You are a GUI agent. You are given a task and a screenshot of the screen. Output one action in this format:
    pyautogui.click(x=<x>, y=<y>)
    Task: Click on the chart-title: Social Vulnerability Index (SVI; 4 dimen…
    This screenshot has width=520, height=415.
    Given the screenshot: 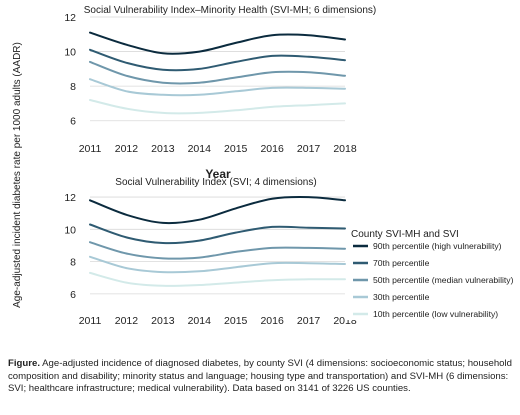 What is the action you would take?
    pyautogui.click(x=215, y=182)
    